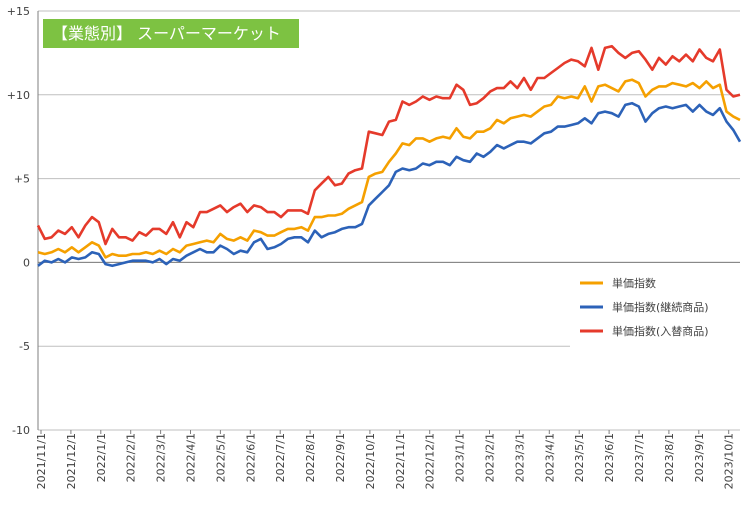 The image size is (745, 510). What do you see at coordinates (609, 457) in the screenshot?
I see `x-tick-label: 2023/6/1` at bounding box center [609, 457].